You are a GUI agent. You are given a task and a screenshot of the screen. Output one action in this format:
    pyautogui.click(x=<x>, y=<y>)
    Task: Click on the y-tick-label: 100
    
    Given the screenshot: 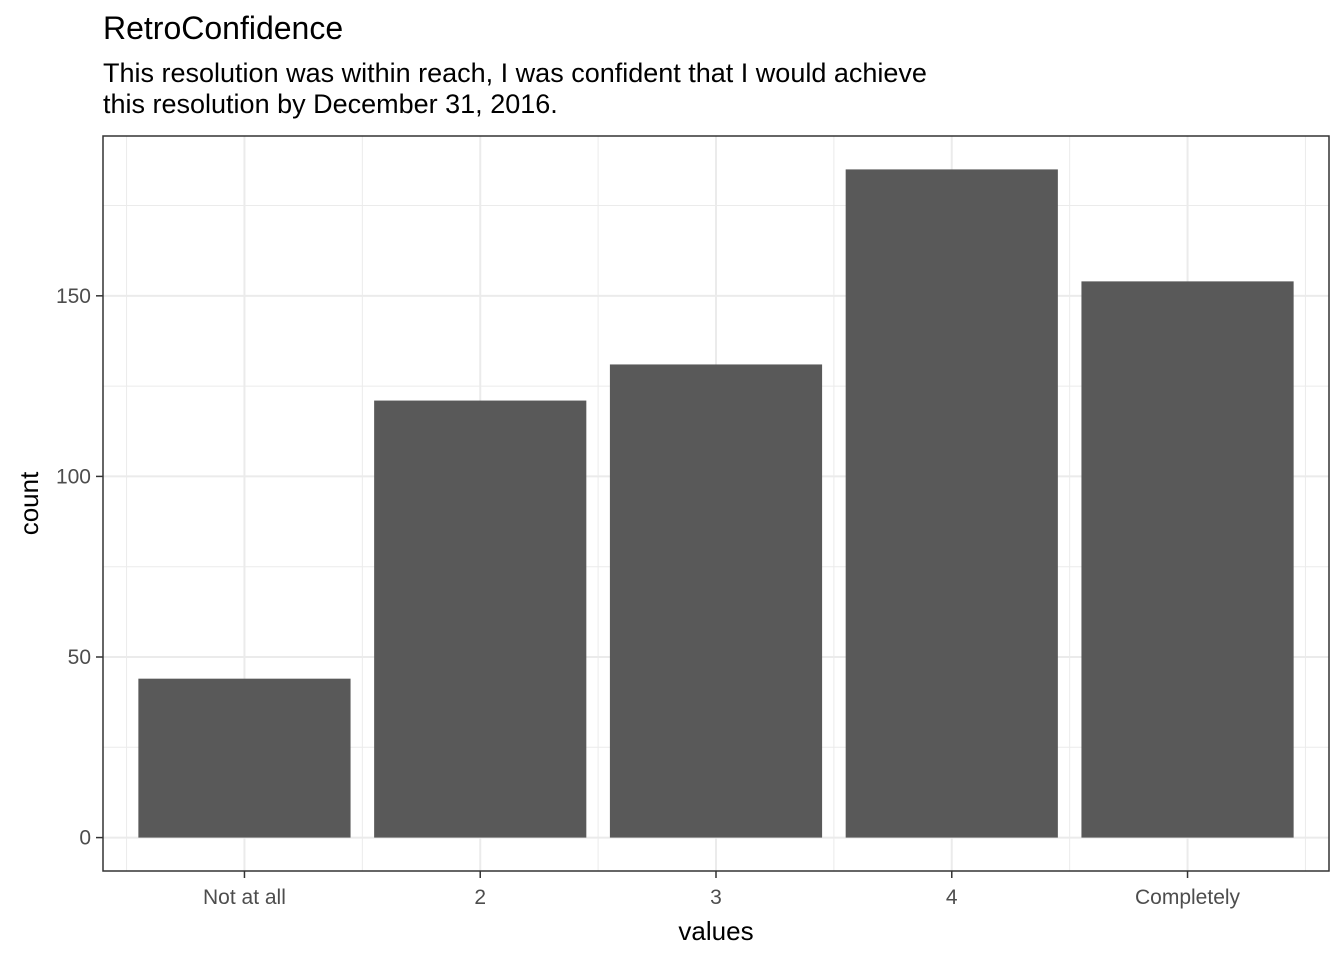 What is the action you would take?
    pyautogui.click(x=73, y=476)
    